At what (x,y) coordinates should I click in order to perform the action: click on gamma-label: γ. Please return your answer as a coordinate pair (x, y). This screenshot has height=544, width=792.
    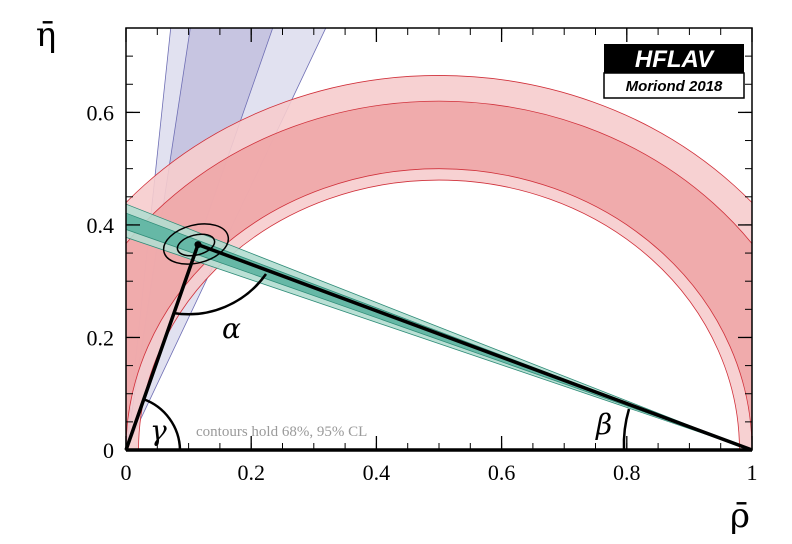
    Looking at the image, I should click on (158, 430).